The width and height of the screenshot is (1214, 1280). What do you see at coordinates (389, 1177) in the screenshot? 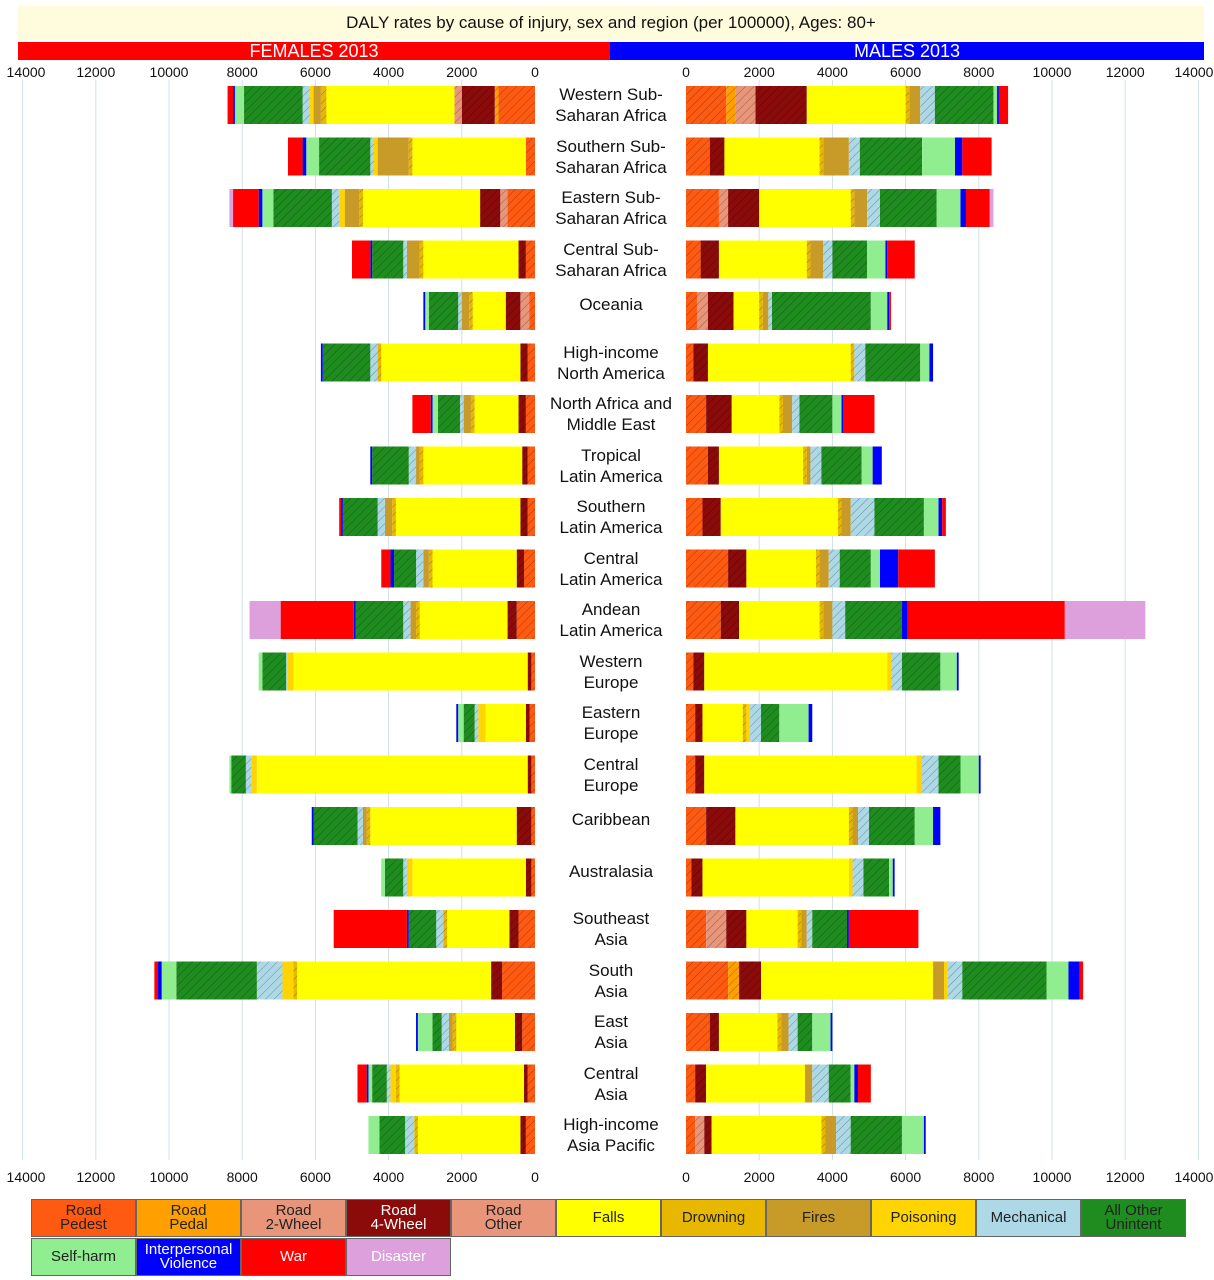
I see `tick-label: 4000` at bounding box center [389, 1177].